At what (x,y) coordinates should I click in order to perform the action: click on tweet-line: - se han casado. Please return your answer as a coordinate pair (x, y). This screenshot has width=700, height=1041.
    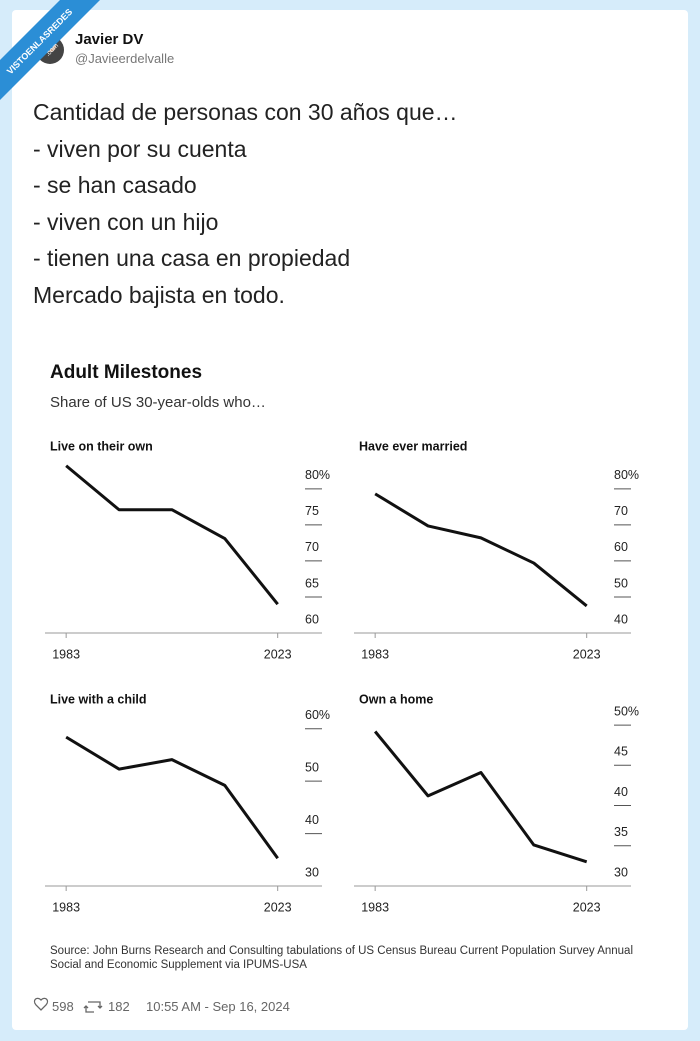
    Looking at the image, I should click on (115, 185).